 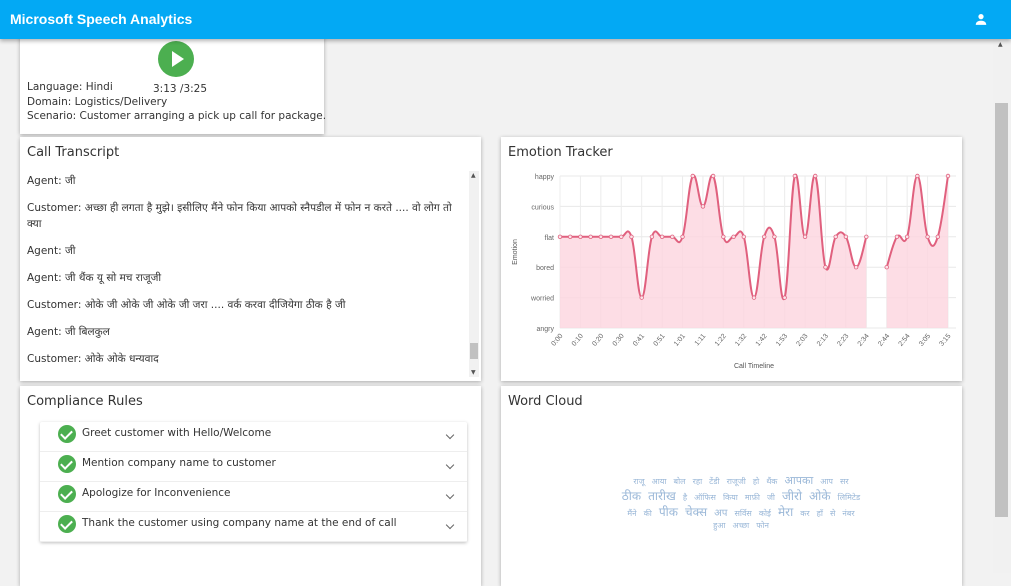 I want to click on x-tick-label: 2:44, so click(x=884, y=340).